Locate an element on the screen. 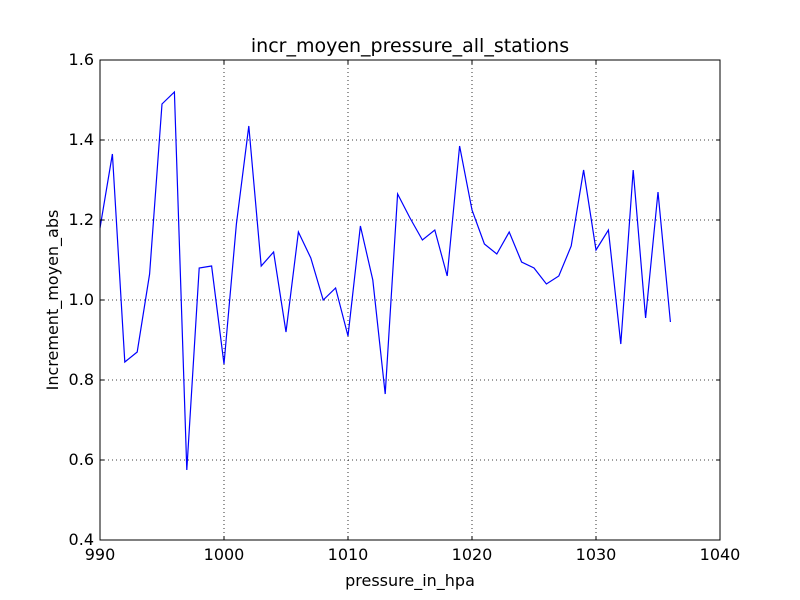 Image resolution: width=800 pixels, height=600 pixels. x-tick-label: 1030 is located at coordinates (596, 554).